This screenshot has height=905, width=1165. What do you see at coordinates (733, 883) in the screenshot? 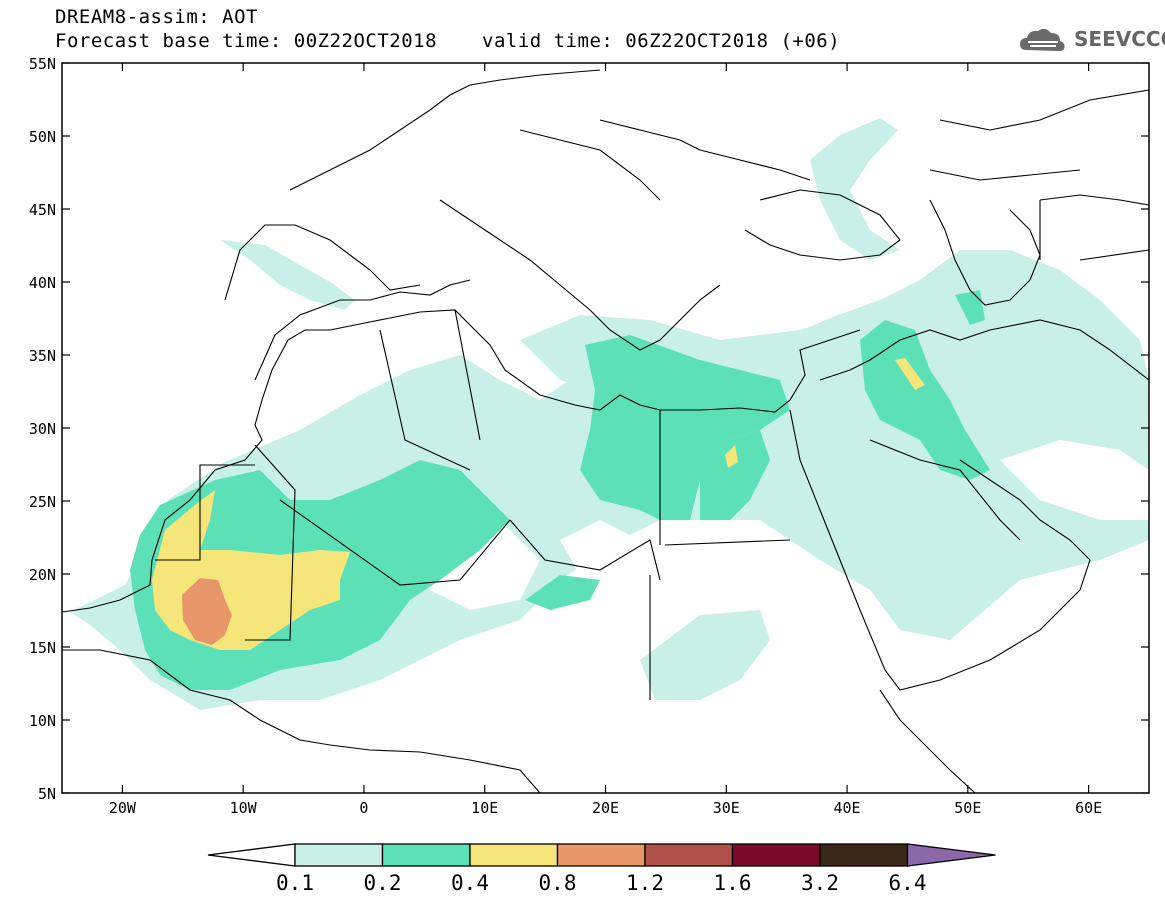
I see `colorbar-label: 1.6` at bounding box center [733, 883].